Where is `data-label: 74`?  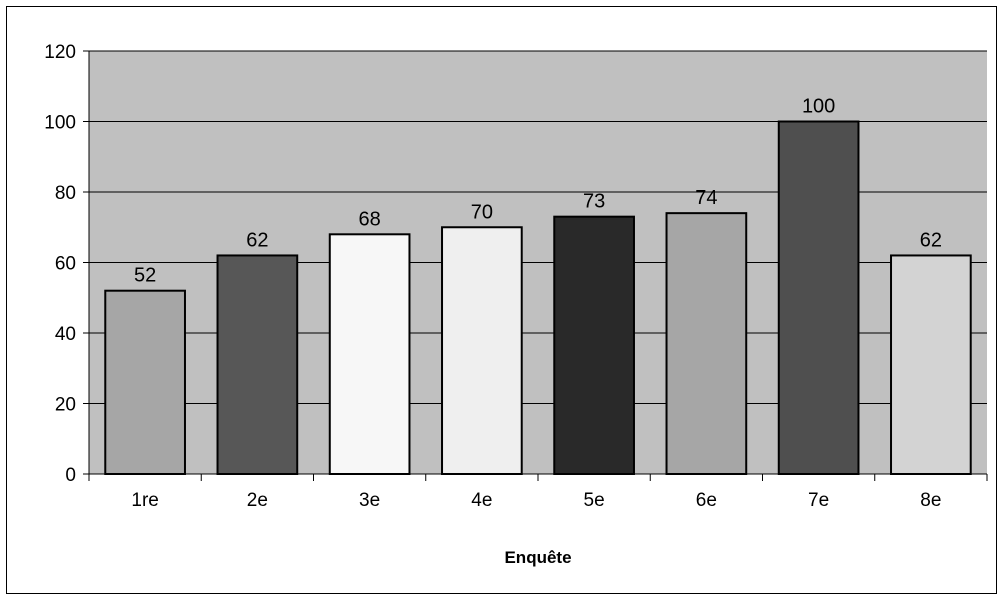 data-label: 74 is located at coordinates (706, 198).